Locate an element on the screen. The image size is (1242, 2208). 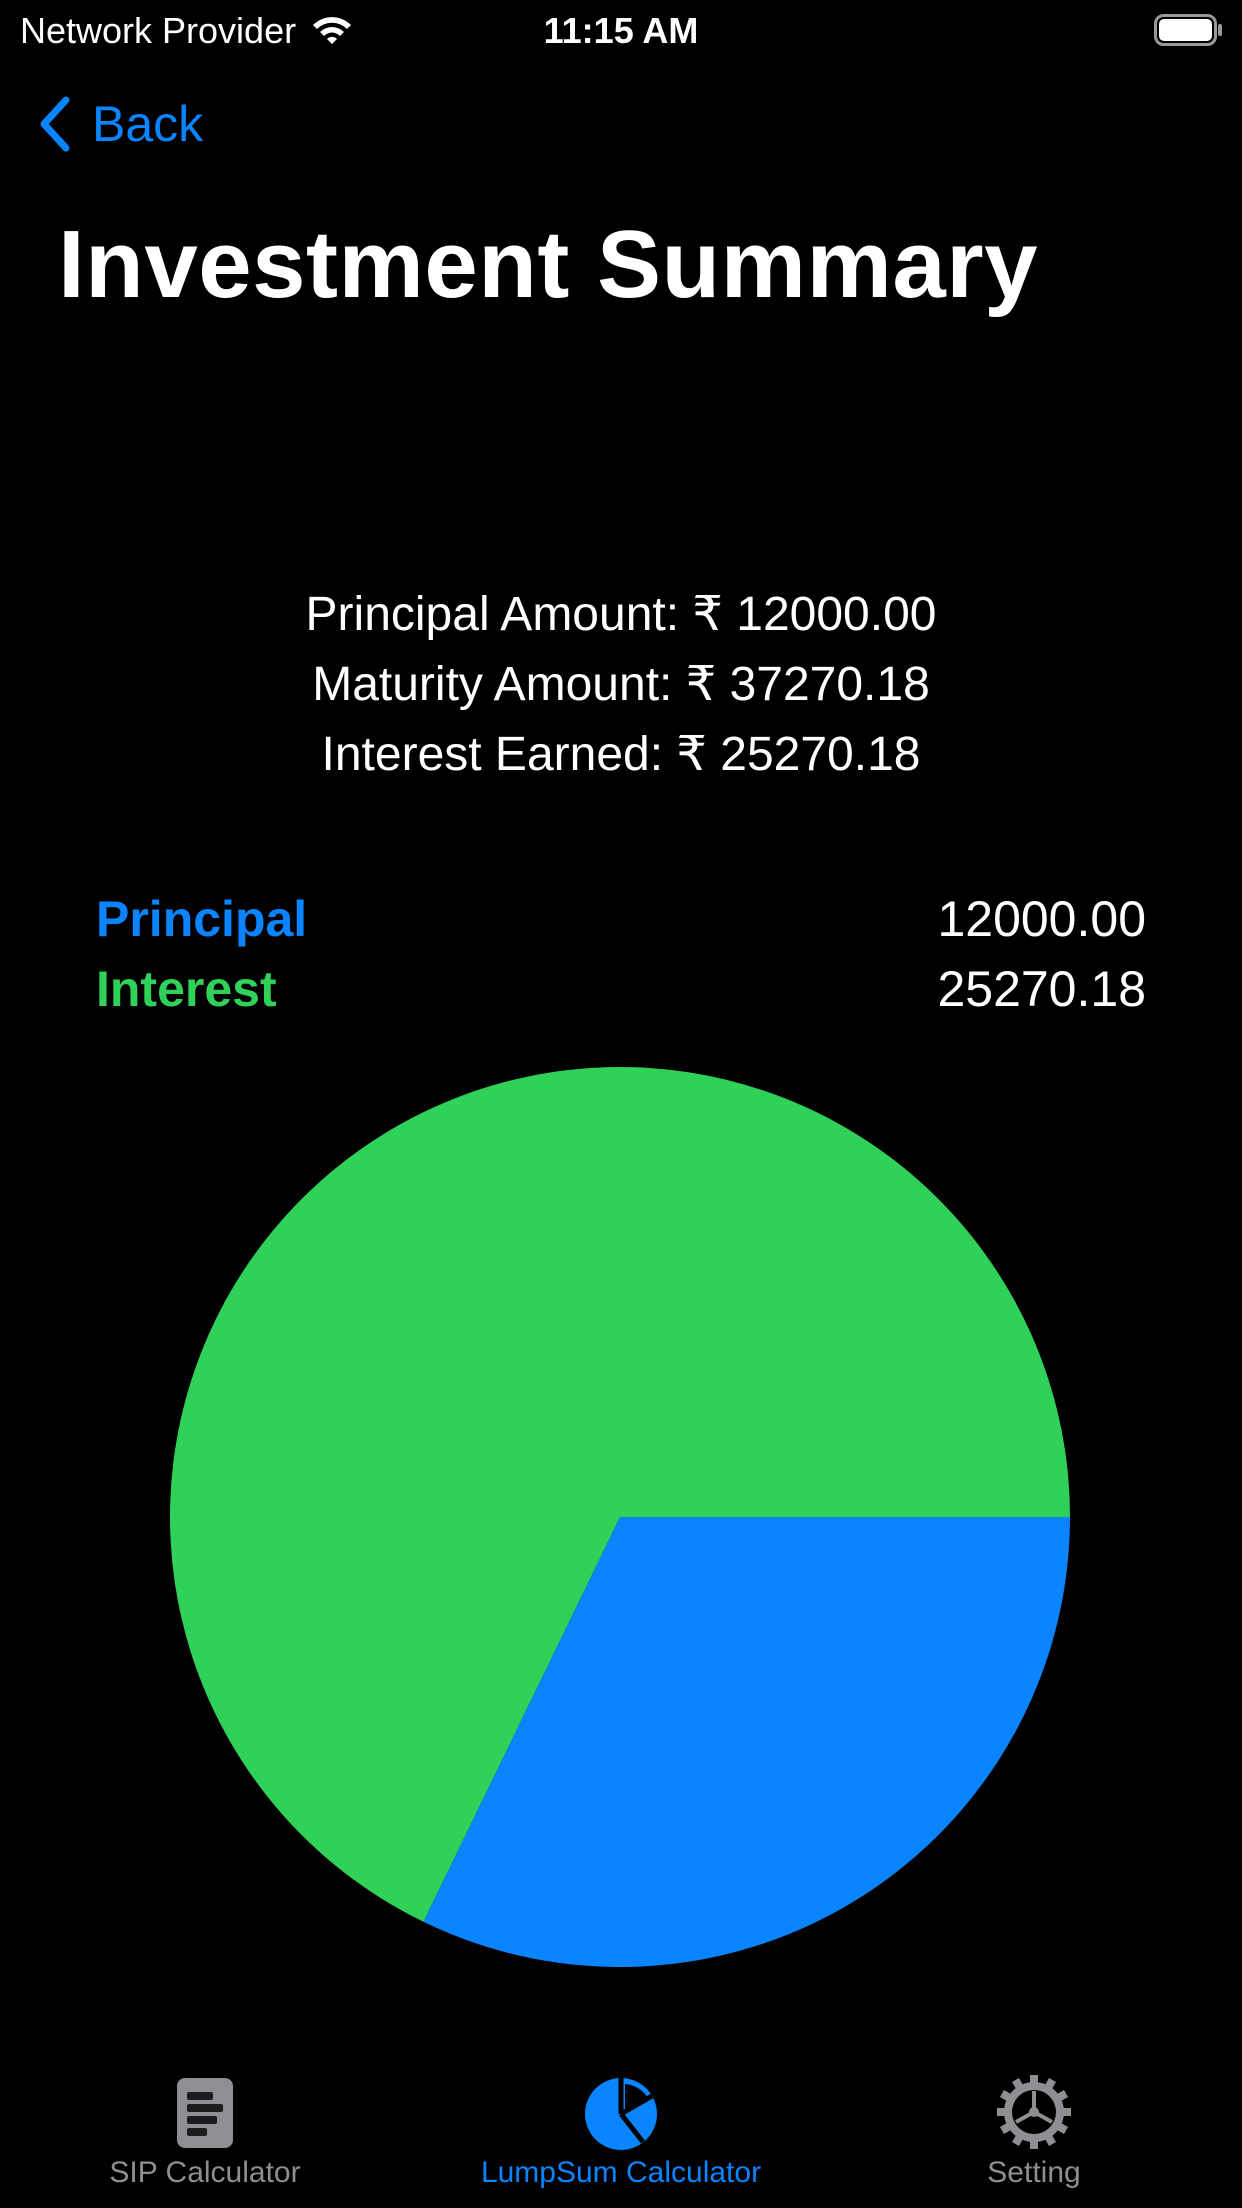
interest-earned-text: Interest Earned: ₹ 25270.18 is located at coordinates (621, 754).